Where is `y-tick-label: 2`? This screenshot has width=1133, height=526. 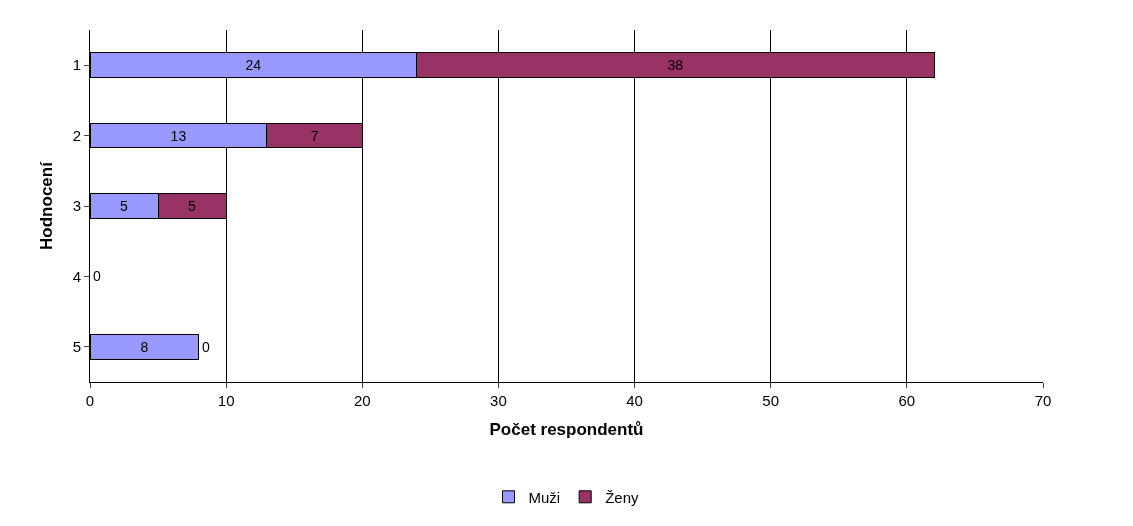
y-tick-label: 2 is located at coordinates (76, 135).